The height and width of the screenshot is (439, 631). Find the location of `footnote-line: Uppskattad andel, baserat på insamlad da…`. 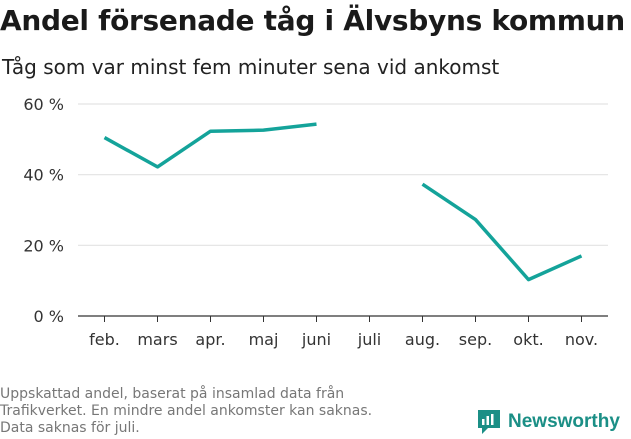

footnote-line: Uppskattad andel, baserat på insamlad da… is located at coordinates (172, 394).